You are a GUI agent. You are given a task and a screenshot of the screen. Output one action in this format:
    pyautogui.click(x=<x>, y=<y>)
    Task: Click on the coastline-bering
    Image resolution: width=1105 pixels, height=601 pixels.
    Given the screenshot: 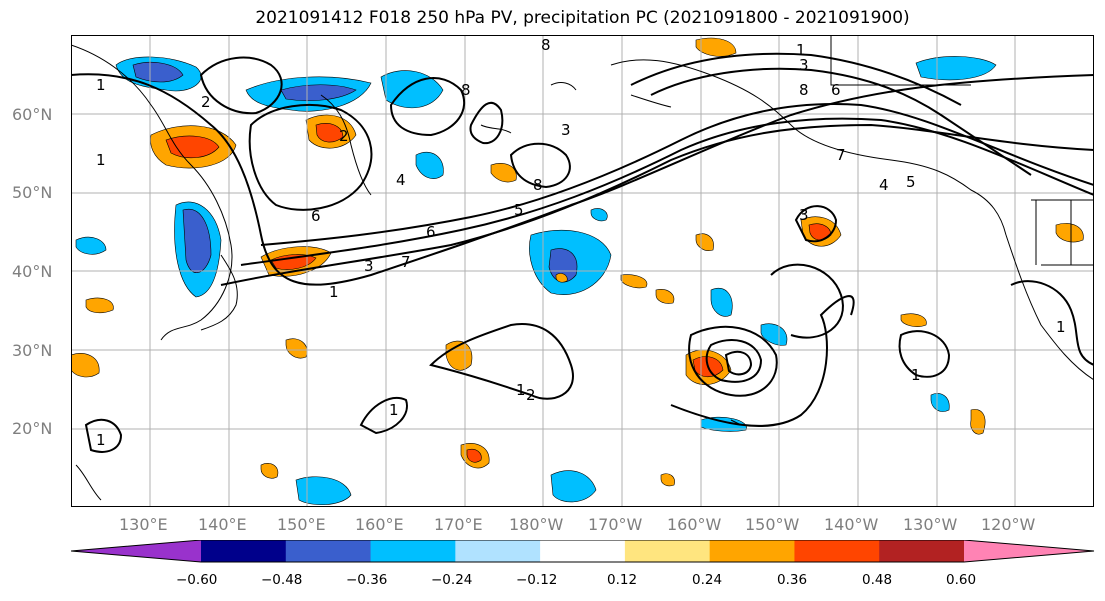 What is the action you would take?
    pyautogui.click(x=576, y=108)
    